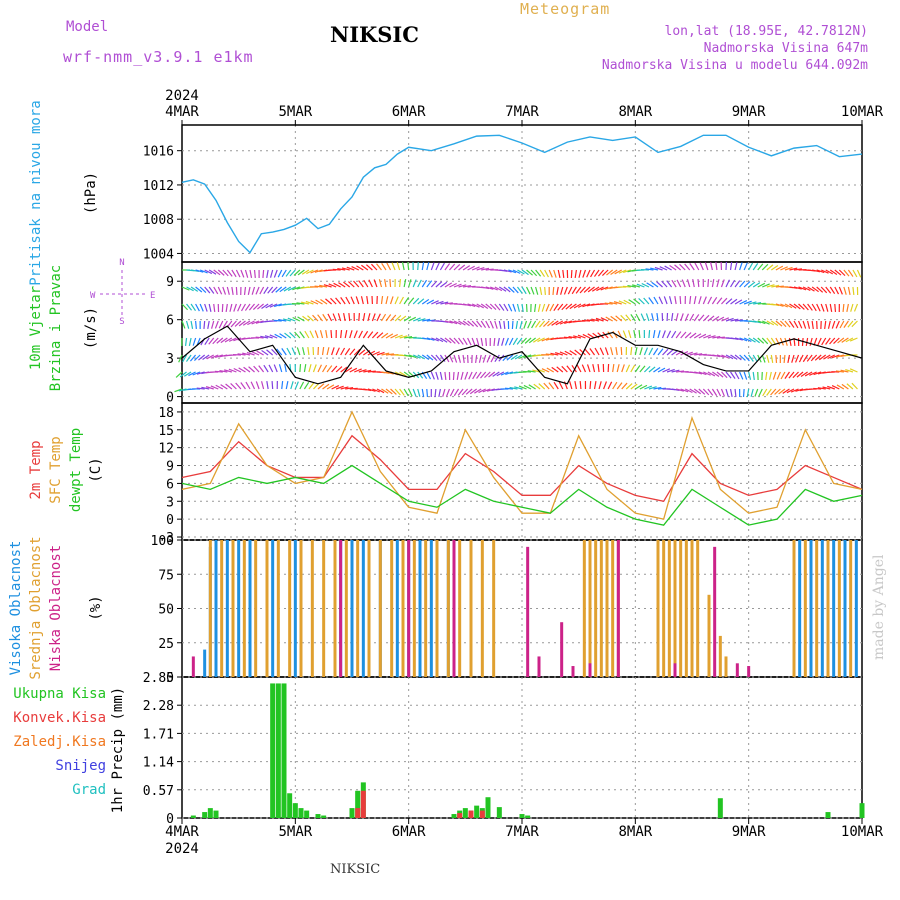  Describe the element at coordinates (565, 9) in the screenshot. I see `meteogram-title: Meteogram` at that location.